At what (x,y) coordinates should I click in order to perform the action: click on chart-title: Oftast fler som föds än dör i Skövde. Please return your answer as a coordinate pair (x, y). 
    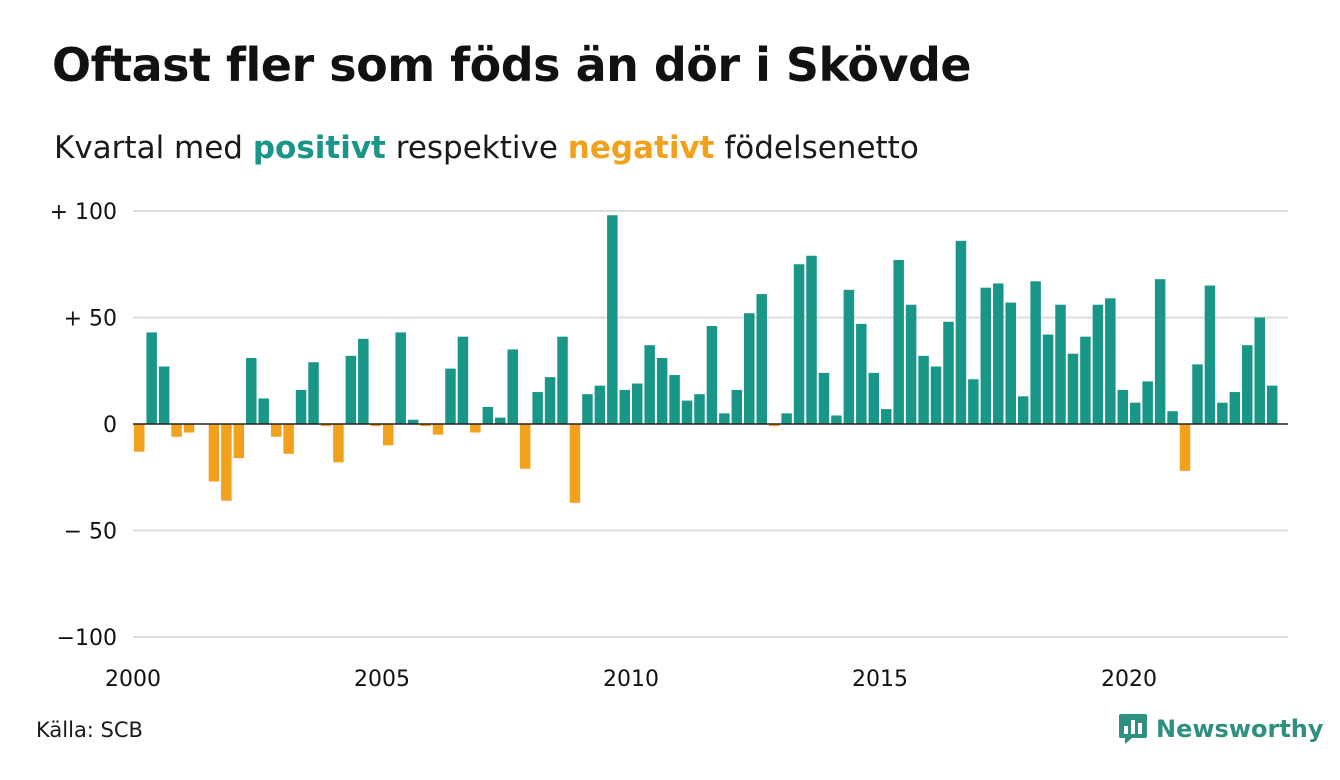
    Looking at the image, I should click on (512, 65).